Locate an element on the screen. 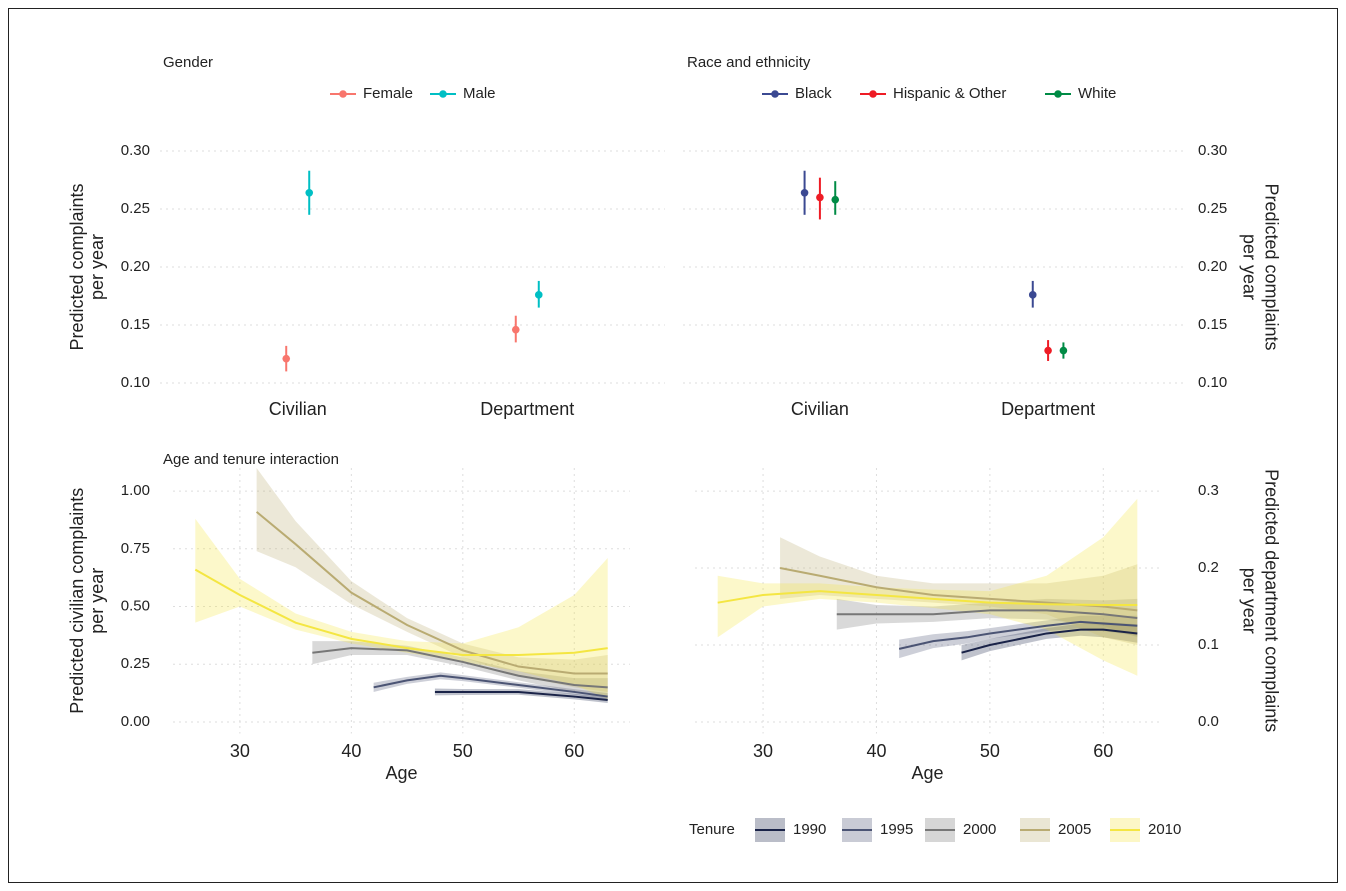 The height and width of the screenshot is (891, 1346). panel-title: Race and ethnicity is located at coordinates (749, 62).